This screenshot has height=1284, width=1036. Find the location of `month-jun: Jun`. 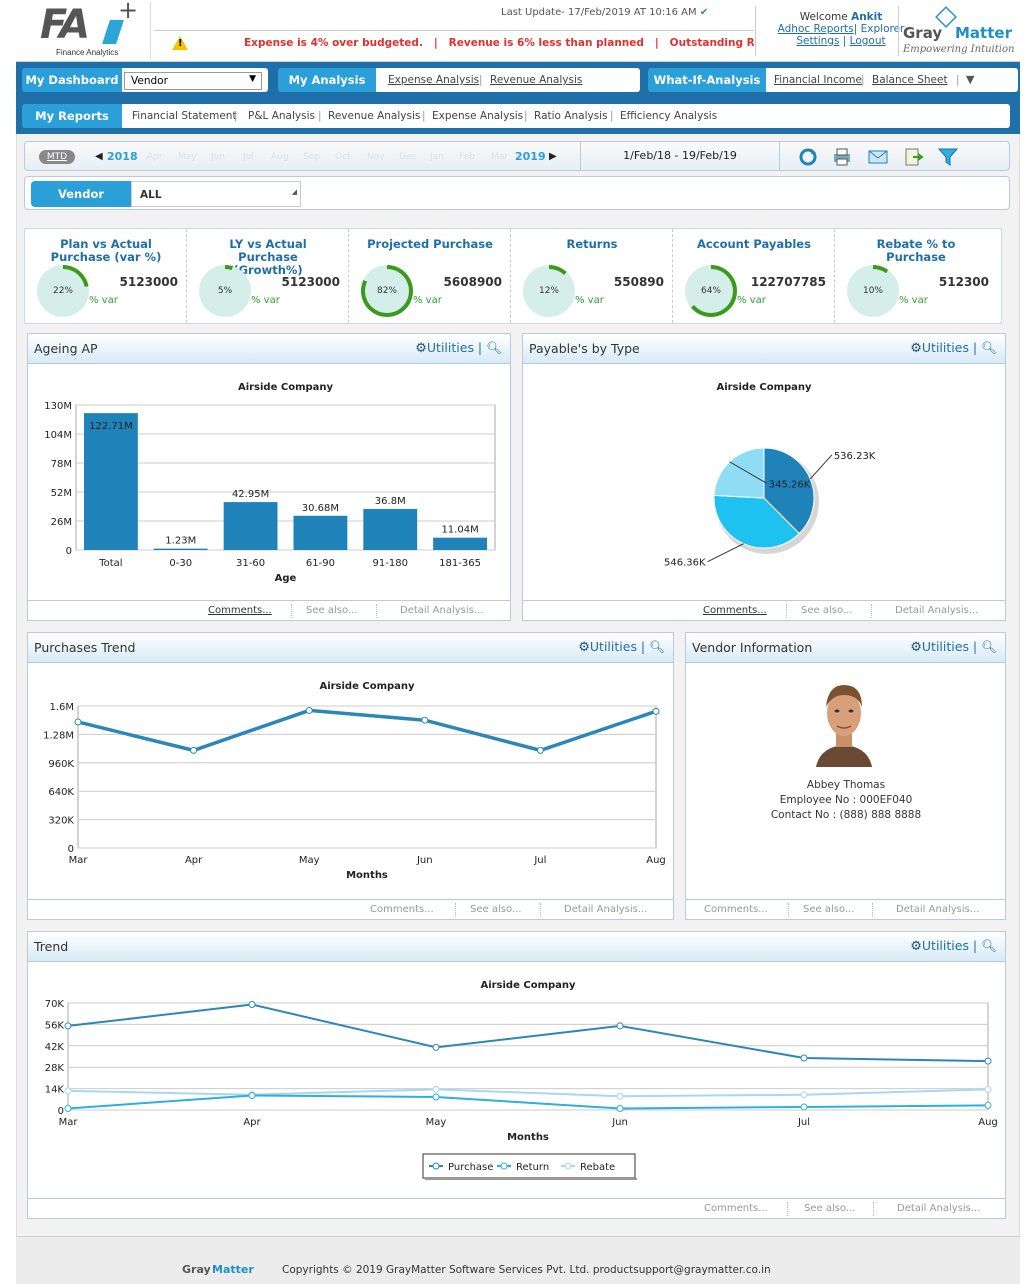

month-jun: Jun is located at coordinates (218, 157).